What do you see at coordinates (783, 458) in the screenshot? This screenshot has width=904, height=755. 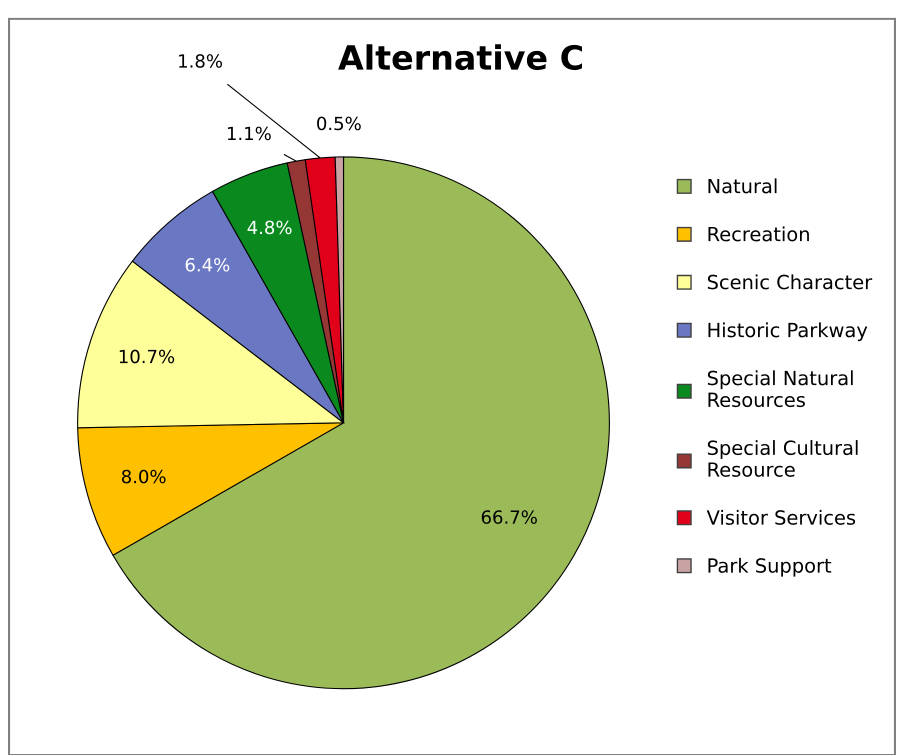 I see `legend-label: Special Cultural Resource` at bounding box center [783, 458].